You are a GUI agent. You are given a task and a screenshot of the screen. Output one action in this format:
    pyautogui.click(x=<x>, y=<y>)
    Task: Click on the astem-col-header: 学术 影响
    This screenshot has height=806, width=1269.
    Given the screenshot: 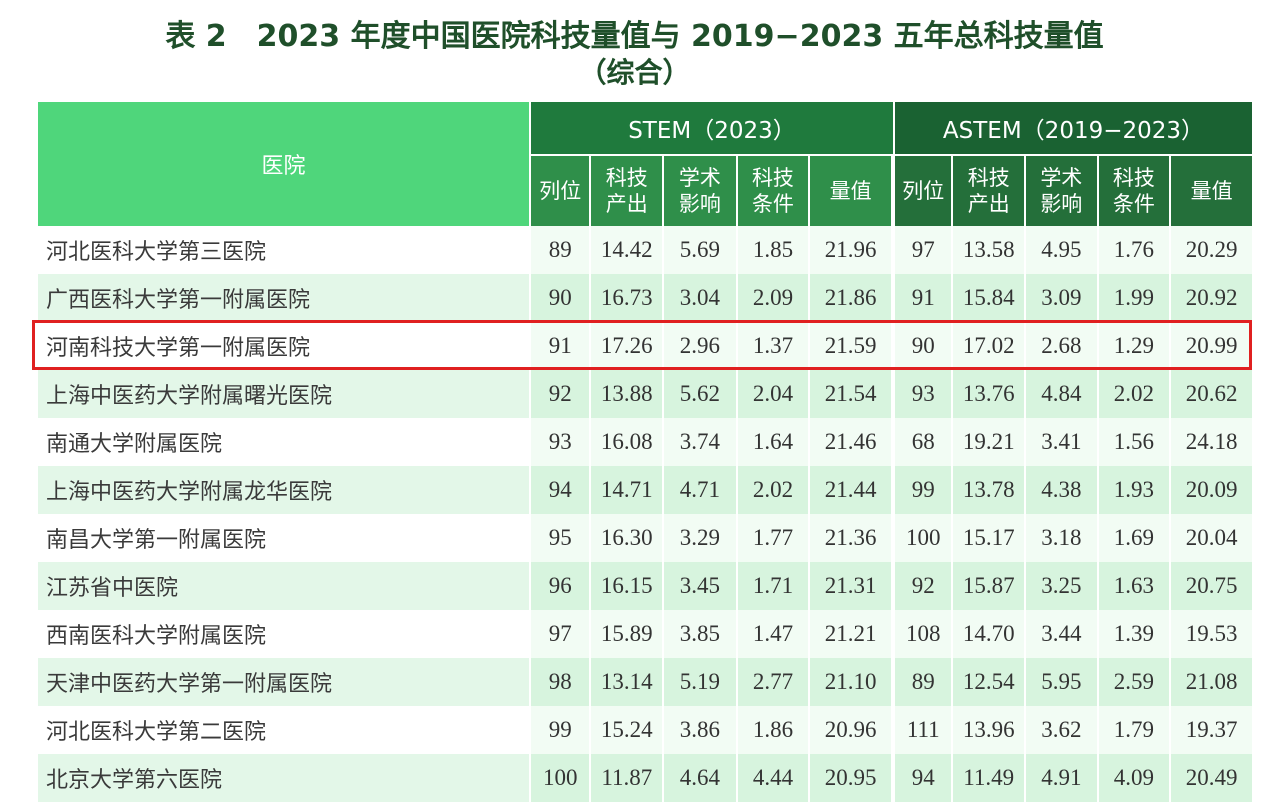 What is the action you would take?
    pyautogui.click(x=1062, y=191)
    